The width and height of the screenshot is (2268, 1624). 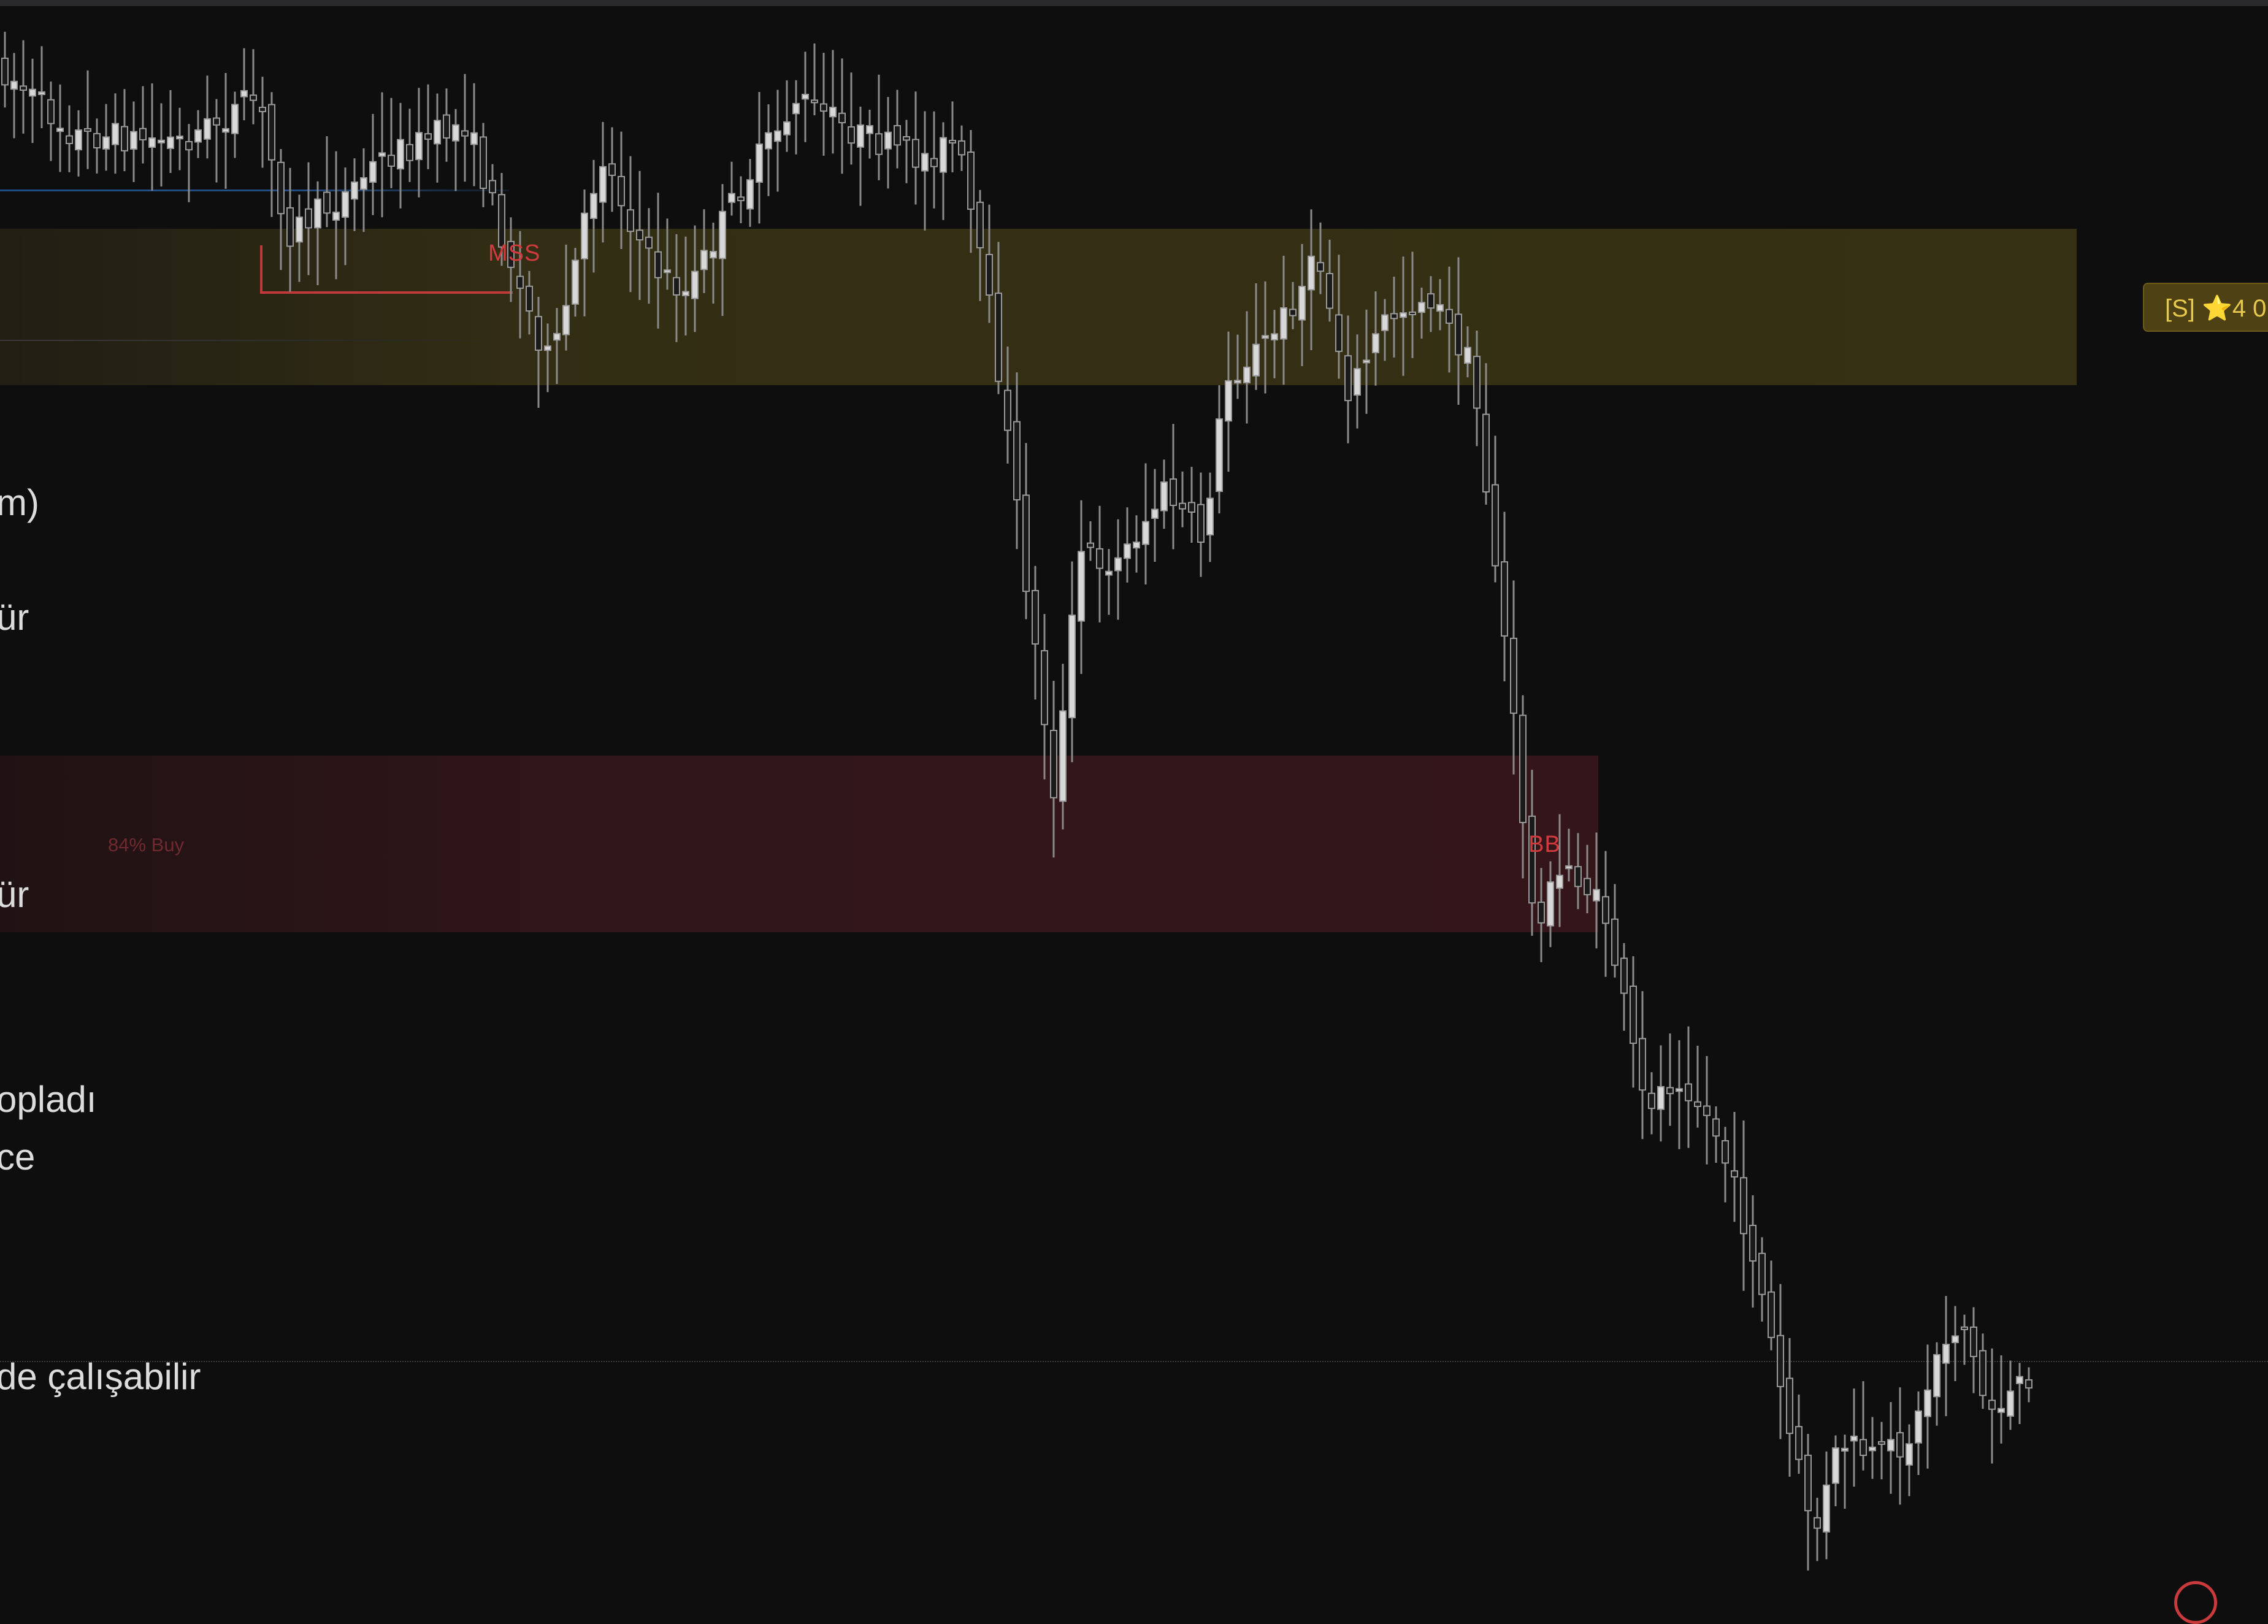 What do you see at coordinates (2195, 1602) in the screenshot?
I see `record-icon` at bounding box center [2195, 1602].